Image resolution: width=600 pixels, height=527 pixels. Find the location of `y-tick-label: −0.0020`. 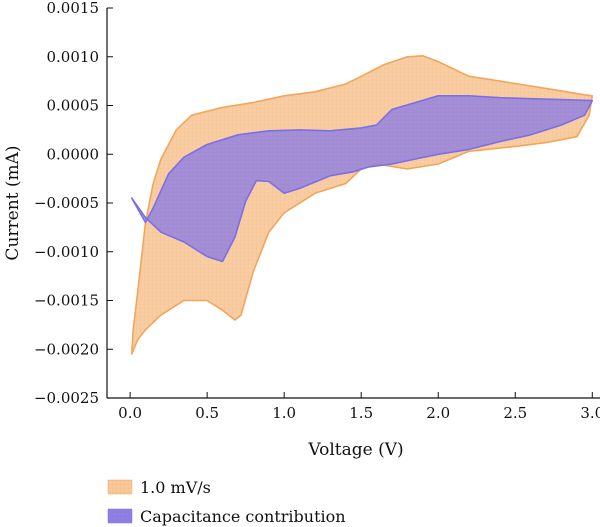

y-tick-label: −0.0020 is located at coordinates (66, 349).